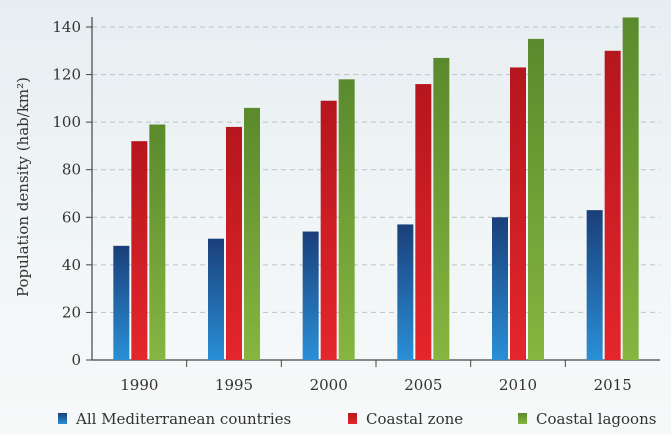 The width and height of the screenshot is (671, 435). What do you see at coordinates (66, 122) in the screenshot?
I see `y-tick-label: 100` at bounding box center [66, 122].